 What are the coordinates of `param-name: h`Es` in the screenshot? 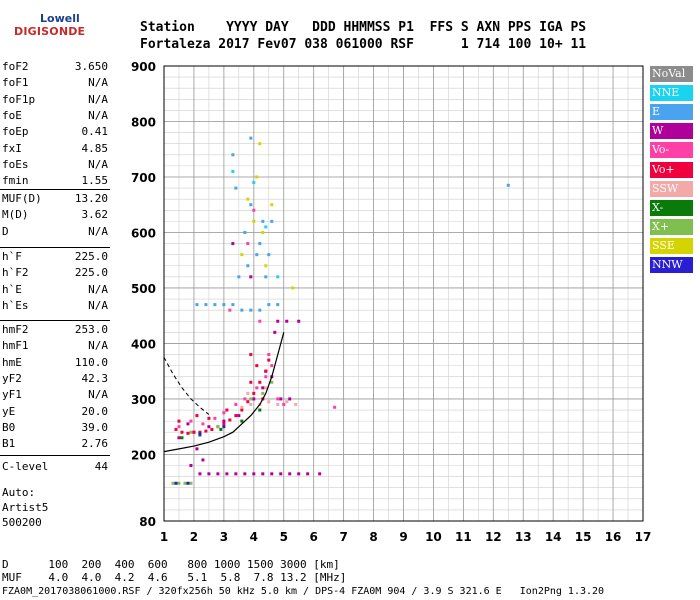 It's located at (15, 305).